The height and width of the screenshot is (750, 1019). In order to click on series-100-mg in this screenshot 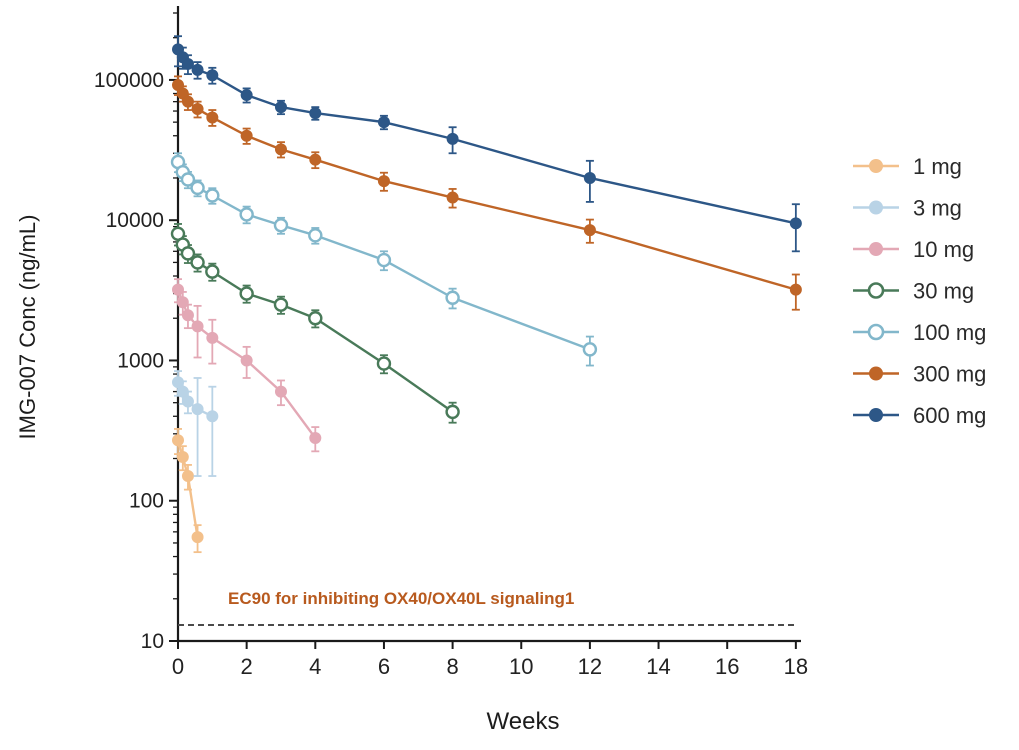, I will do `click(384, 259)`.